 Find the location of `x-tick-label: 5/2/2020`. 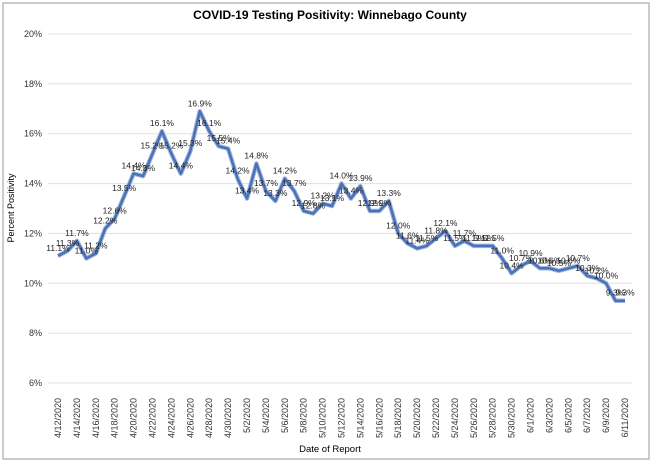

x-tick-label: 5/2/2020 is located at coordinates (247, 415).